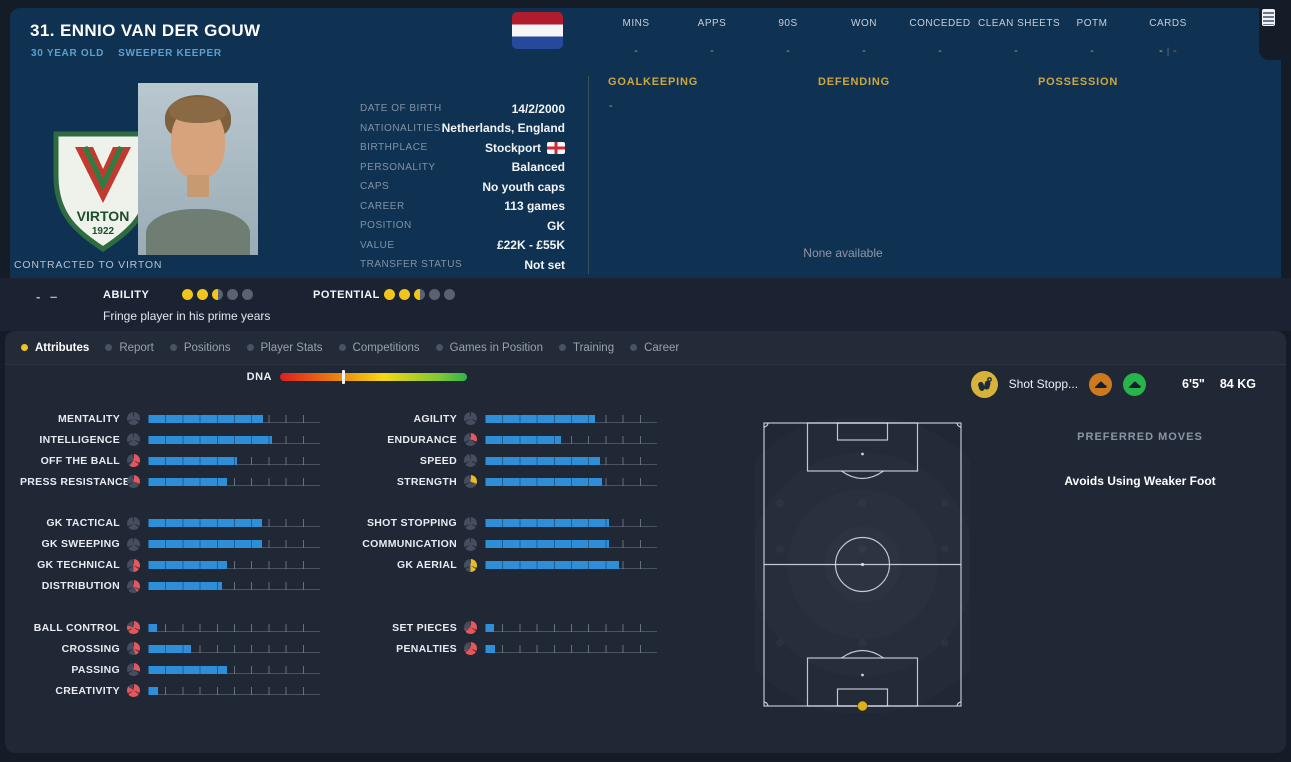  I want to click on attribute-row-creativity: CREATIVITY, so click(176, 690).